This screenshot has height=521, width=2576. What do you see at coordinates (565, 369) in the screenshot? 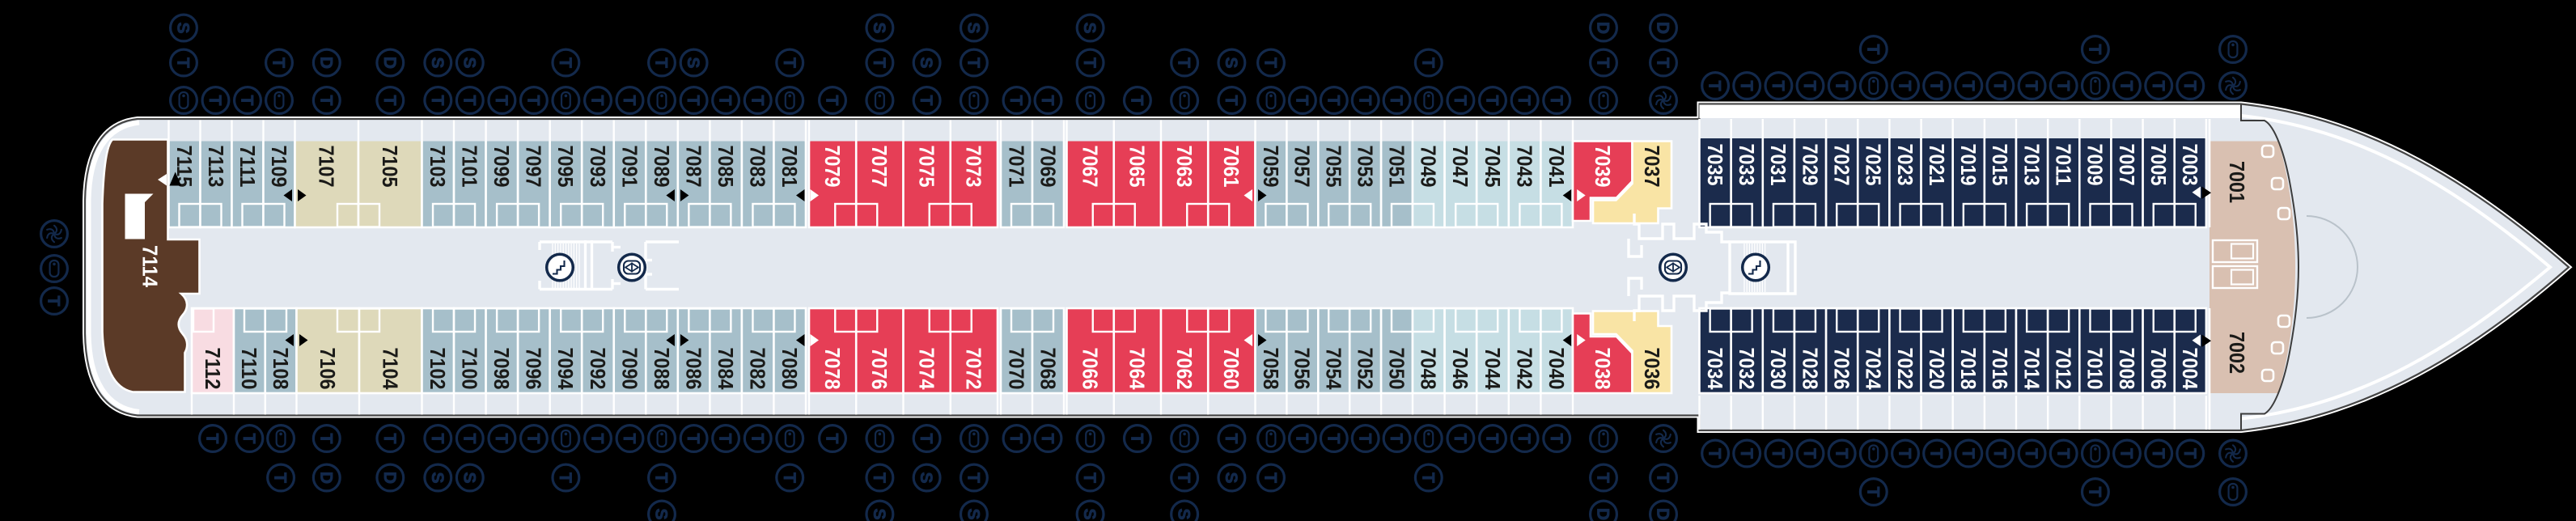
I see `svg-text: 7094` at bounding box center [565, 369].